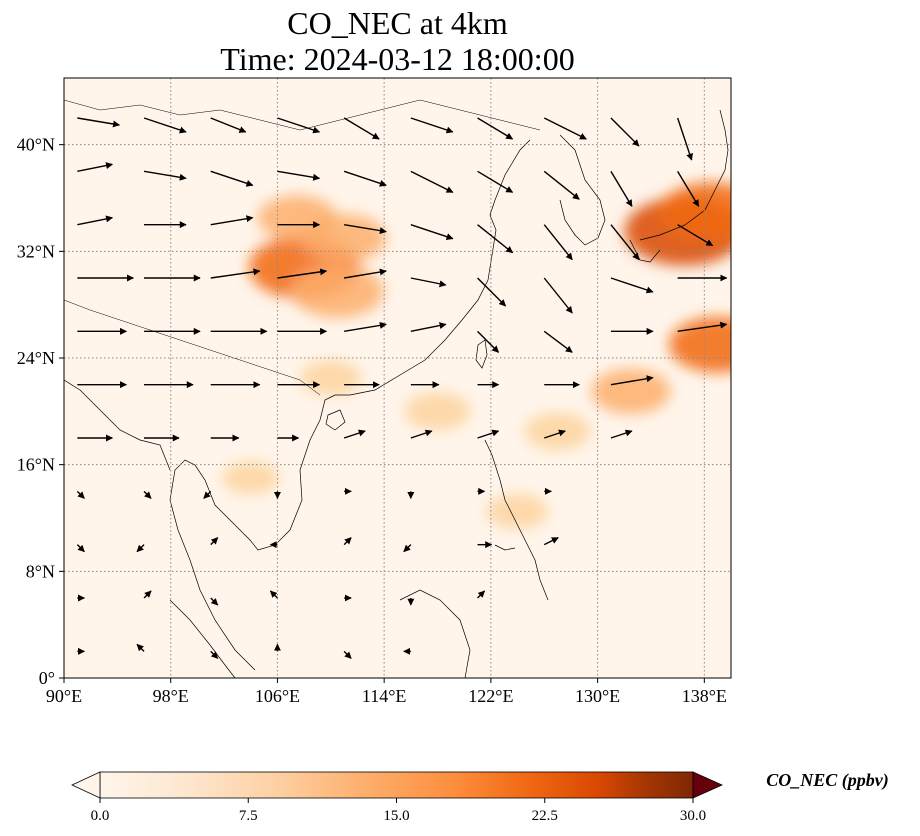 Image resolution: width=920 pixels, height=836 pixels. I want to click on title-time: Time: 2024-03-12 18:00:00, so click(397, 59).